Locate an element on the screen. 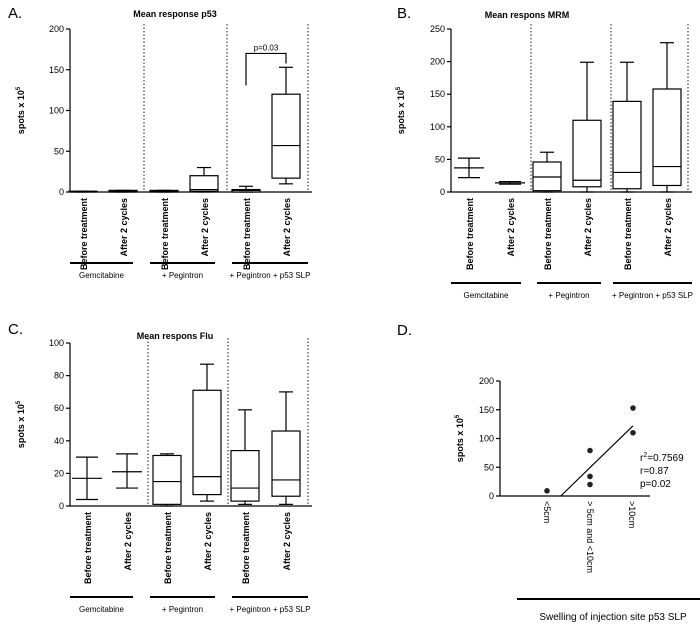 Image resolution: width=700 pixels, height=630 pixels. panel-letter: B. is located at coordinates (404, 13).